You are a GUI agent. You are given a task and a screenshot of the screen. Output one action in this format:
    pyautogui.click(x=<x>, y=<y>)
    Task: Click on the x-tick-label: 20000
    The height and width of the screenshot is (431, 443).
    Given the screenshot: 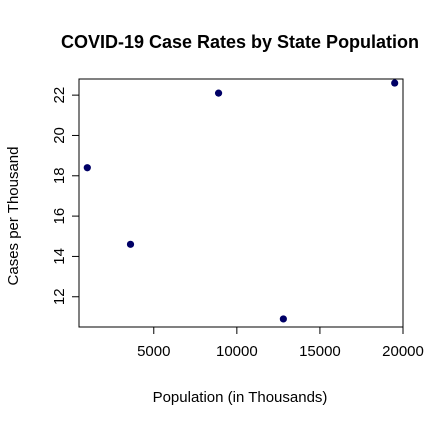 What is the action you would take?
    pyautogui.click(x=403, y=351)
    